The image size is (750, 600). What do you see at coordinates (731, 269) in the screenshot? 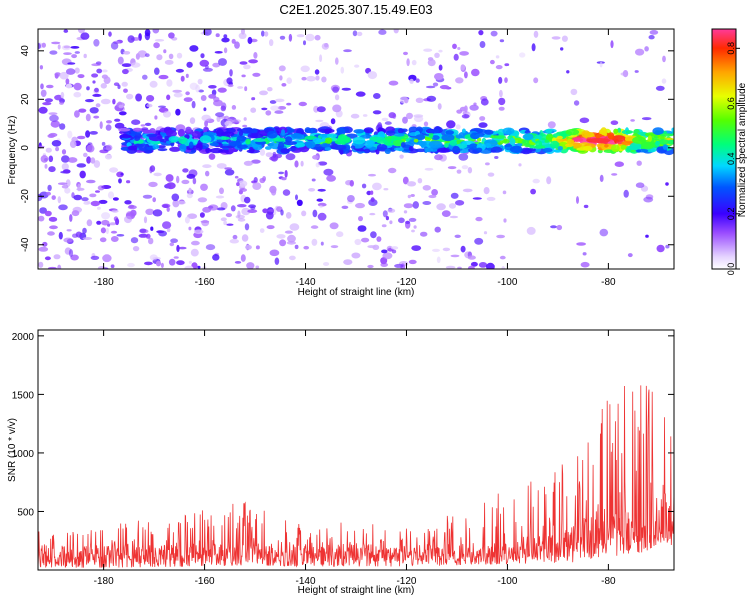
I see `tick-label: 0.0` at bounding box center [731, 269].